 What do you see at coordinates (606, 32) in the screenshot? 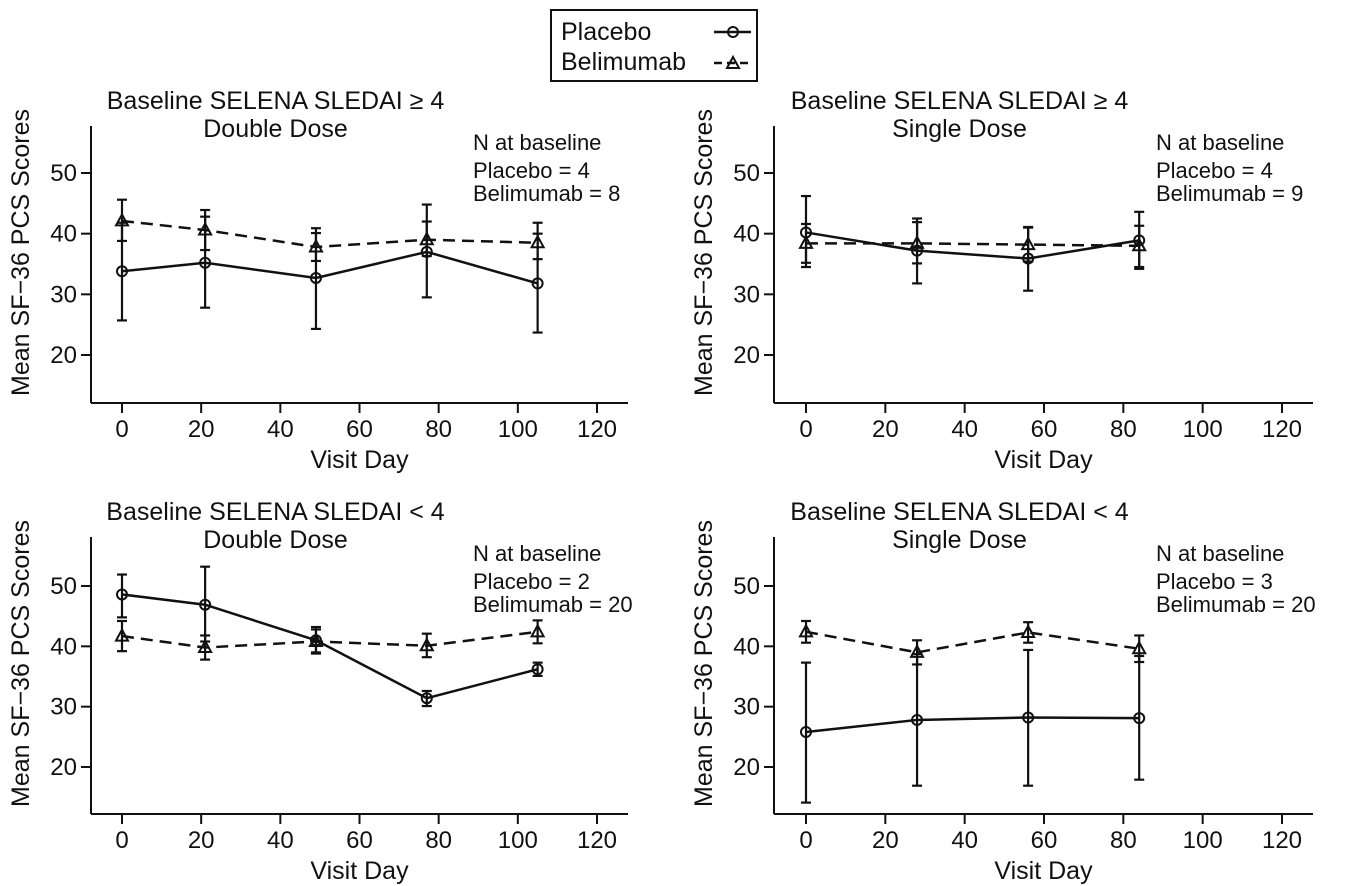
I see `legend-label-placebo: Placebo` at bounding box center [606, 32].